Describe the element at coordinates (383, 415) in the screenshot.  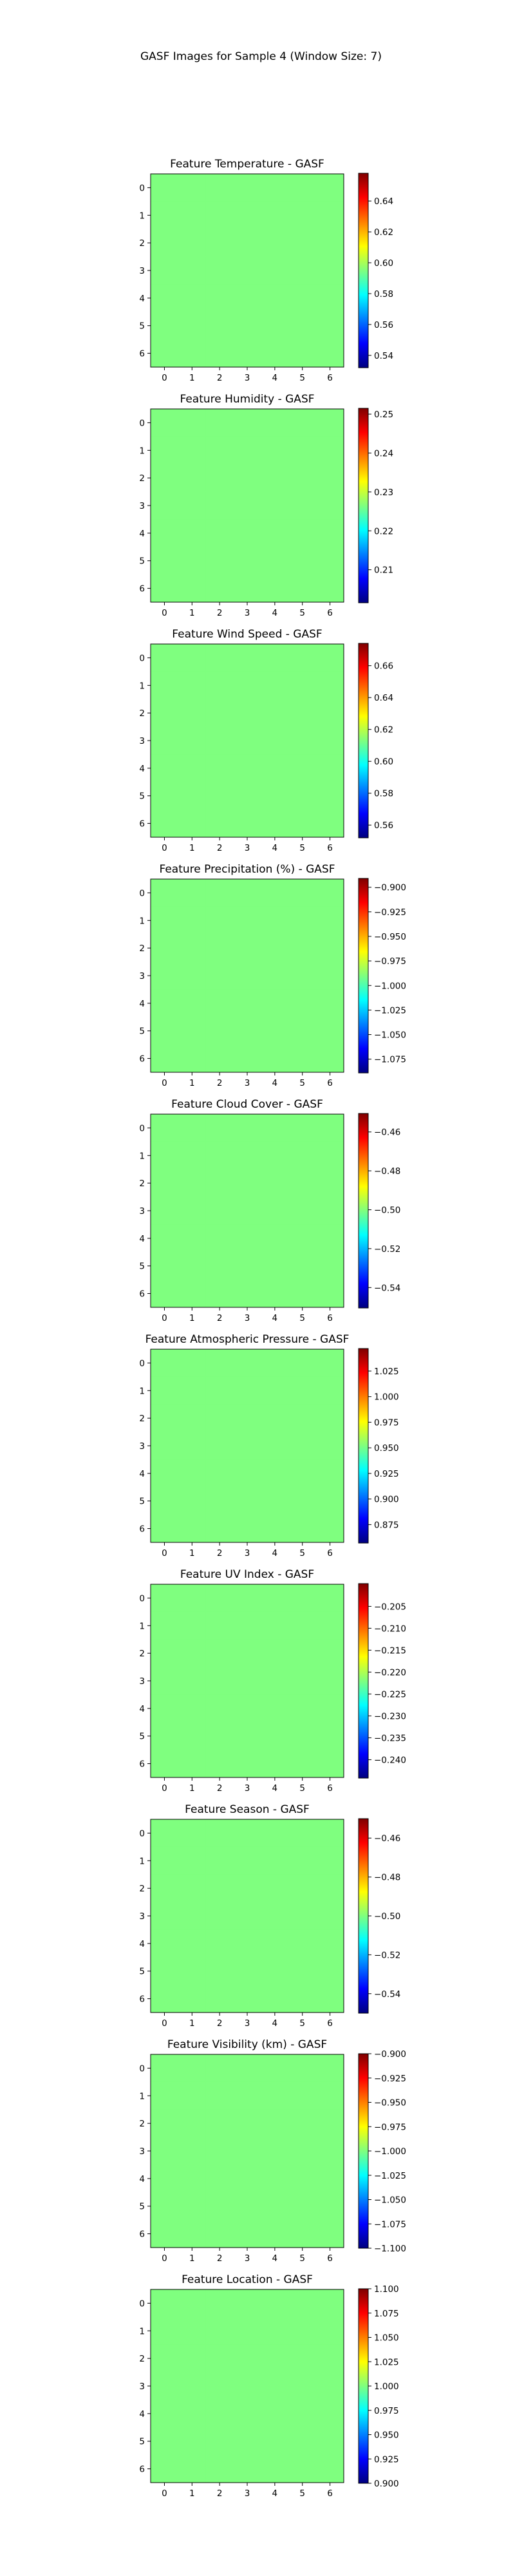
I see `colorbar-tick-label: 0.25` at that location.